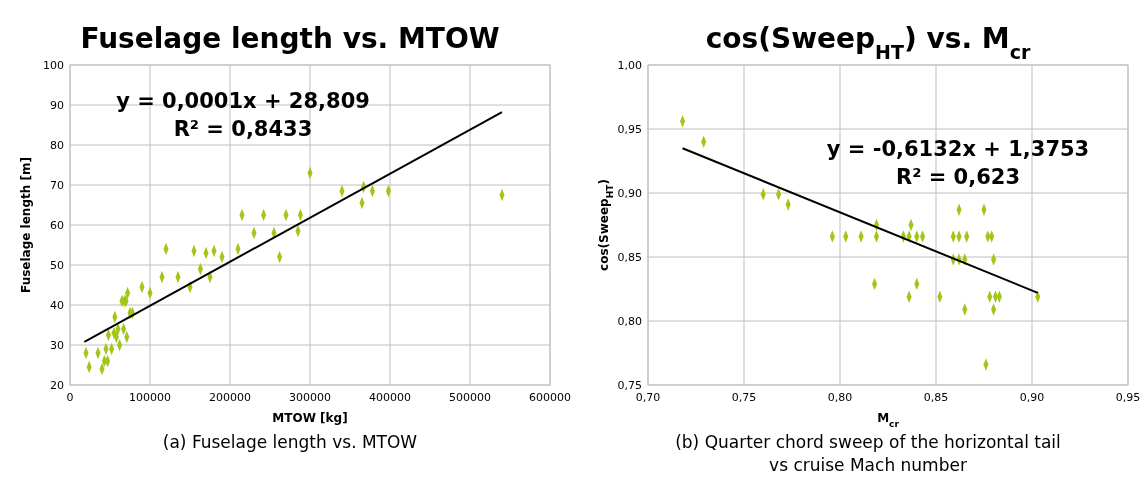 The height and width of the screenshot is (492, 1148). I want to click on y-tick-label: 0,80, so click(629, 321).